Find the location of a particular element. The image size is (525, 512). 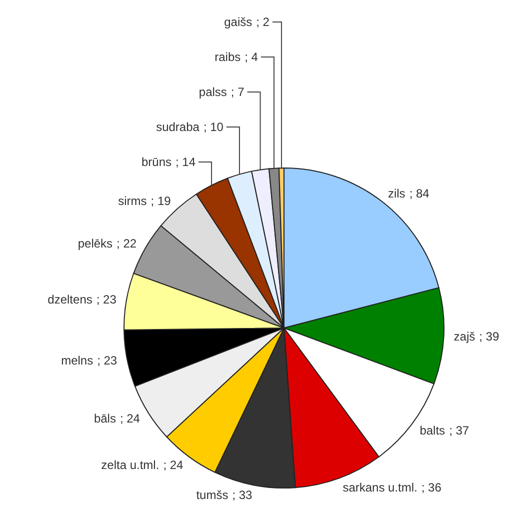

slice-label: brūns is located at coordinates (156, 162).